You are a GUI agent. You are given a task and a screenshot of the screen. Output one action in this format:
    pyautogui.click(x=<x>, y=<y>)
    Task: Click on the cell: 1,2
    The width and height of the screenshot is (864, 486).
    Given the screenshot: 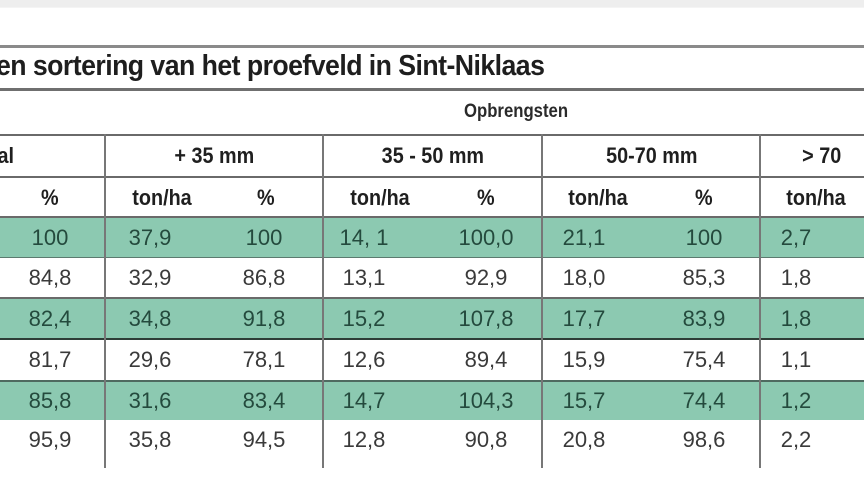 What is the action you would take?
    pyautogui.click(x=796, y=400)
    